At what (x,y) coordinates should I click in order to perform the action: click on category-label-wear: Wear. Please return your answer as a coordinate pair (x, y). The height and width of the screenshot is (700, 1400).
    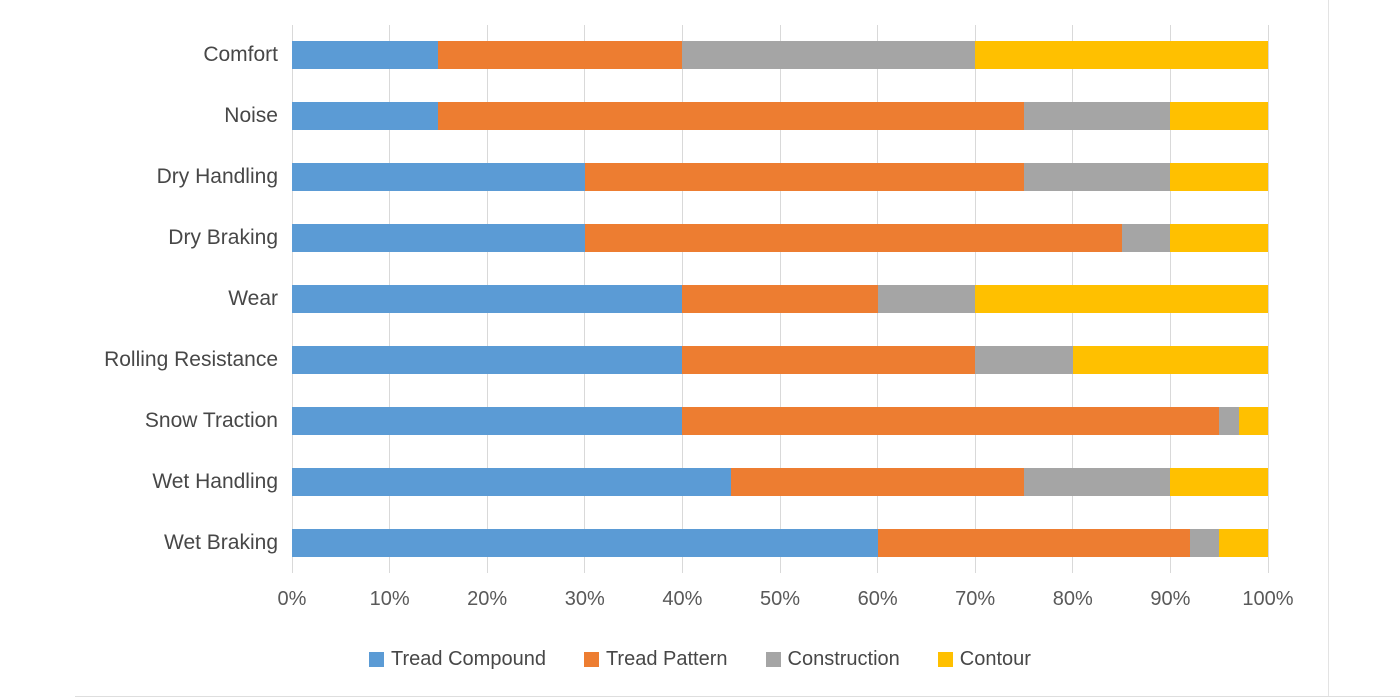
    Looking at the image, I should click on (253, 298).